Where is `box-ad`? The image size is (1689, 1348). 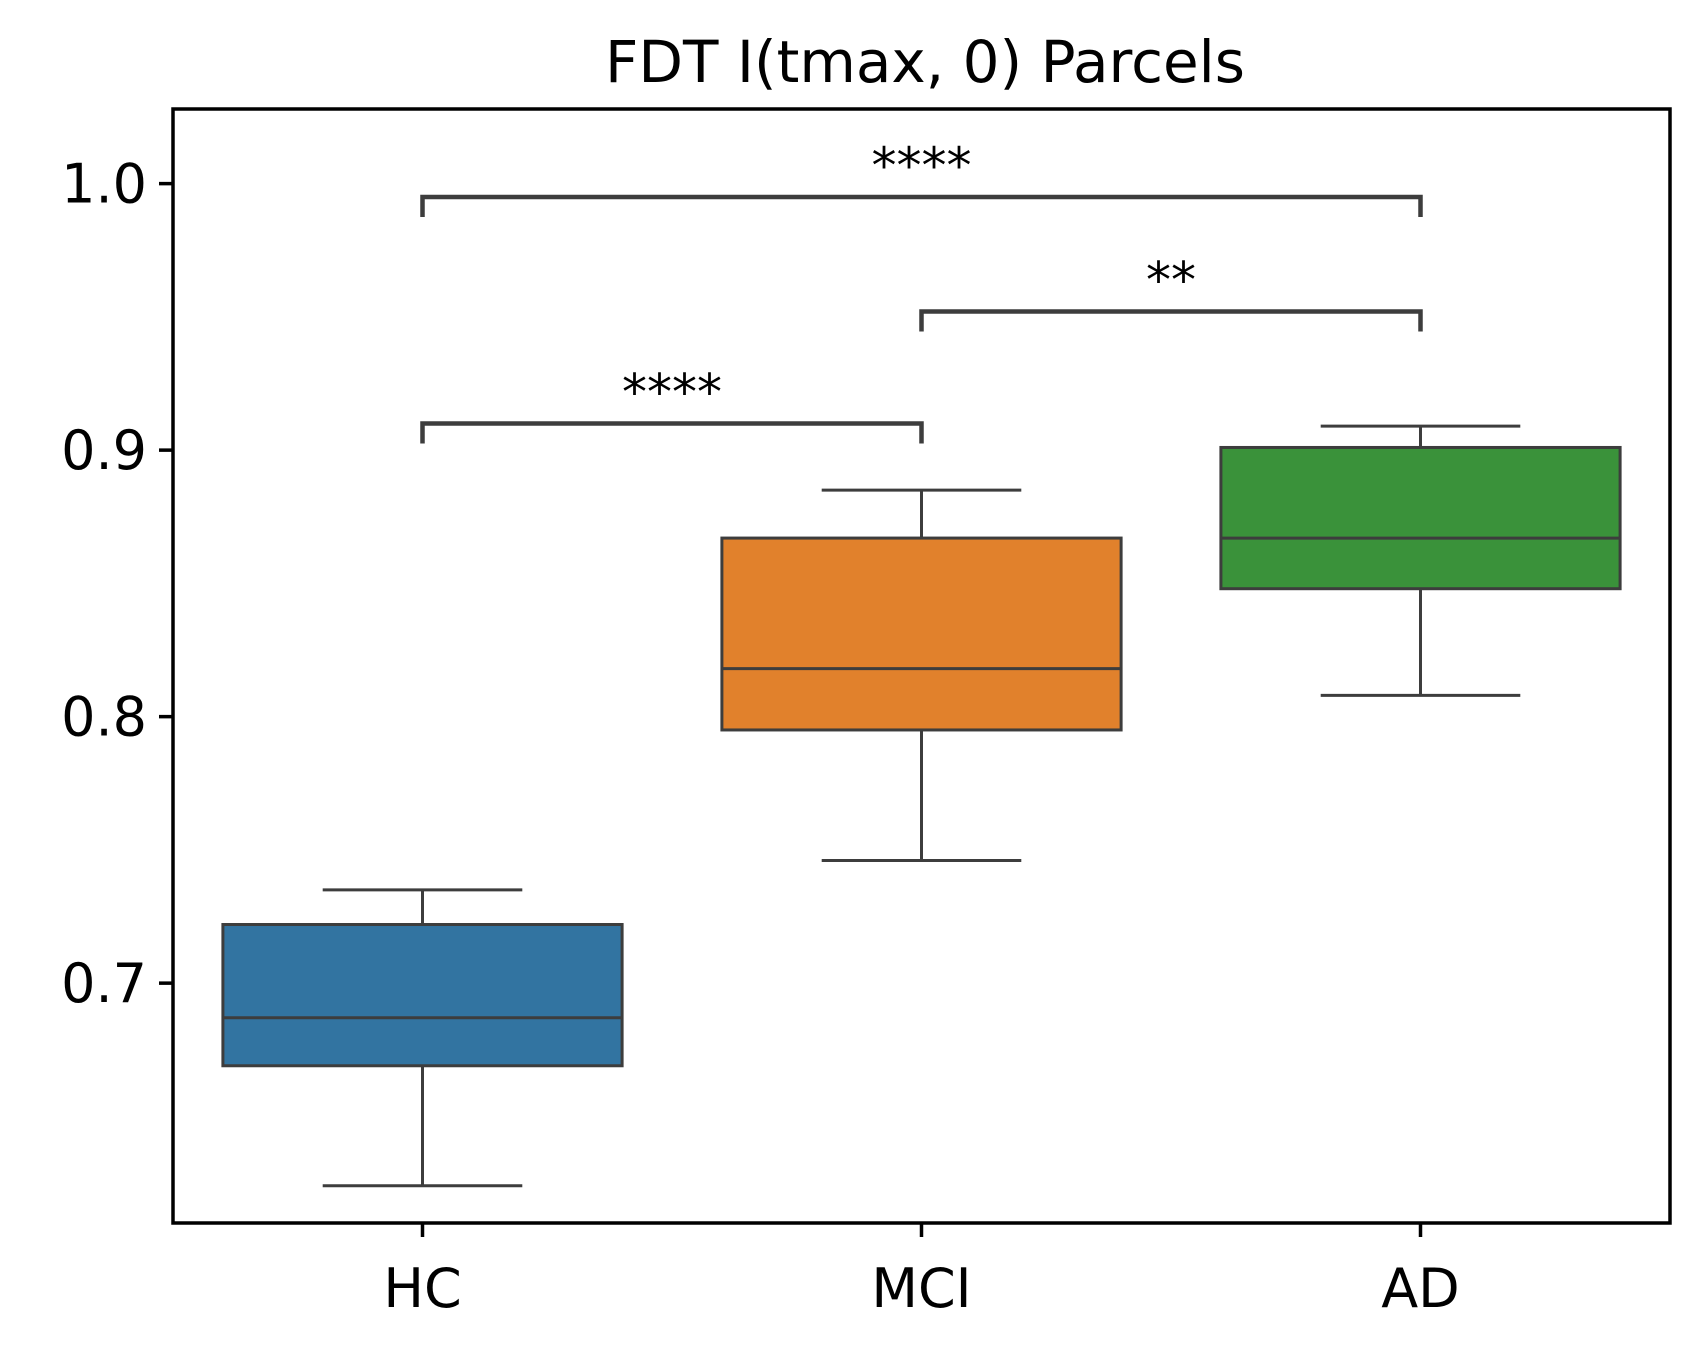 box-ad is located at coordinates (1420, 560).